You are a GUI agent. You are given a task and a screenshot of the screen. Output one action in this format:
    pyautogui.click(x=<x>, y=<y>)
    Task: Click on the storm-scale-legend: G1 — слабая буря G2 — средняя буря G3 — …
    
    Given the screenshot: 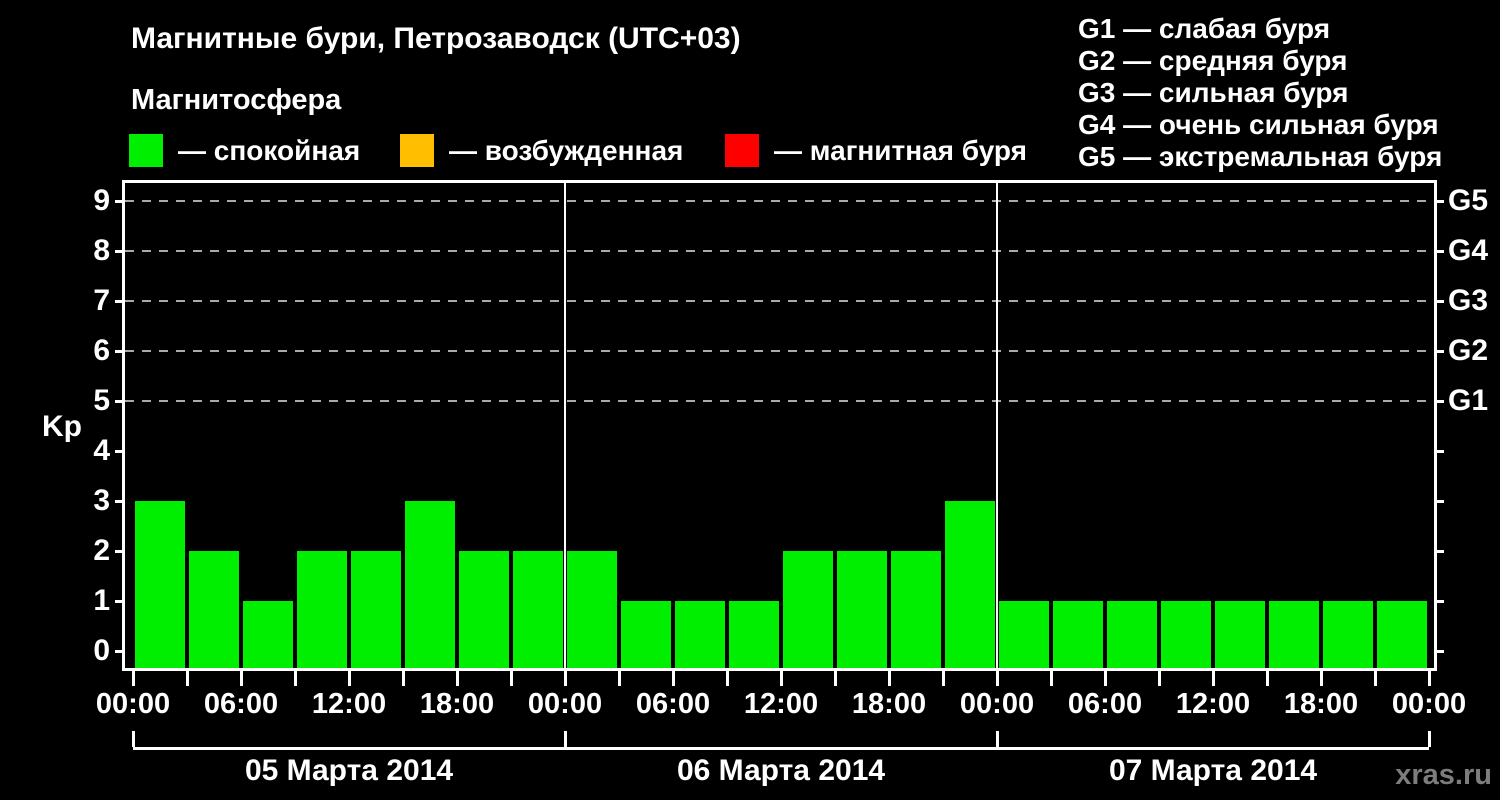 What is the action you would take?
    pyautogui.click(x=1260, y=93)
    